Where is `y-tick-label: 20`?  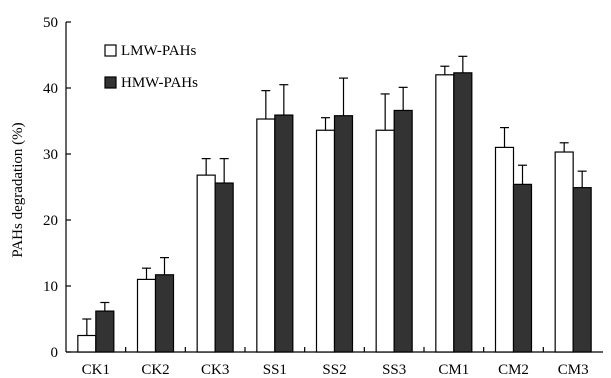
y-tick-label: 20 is located at coordinates (50, 221).